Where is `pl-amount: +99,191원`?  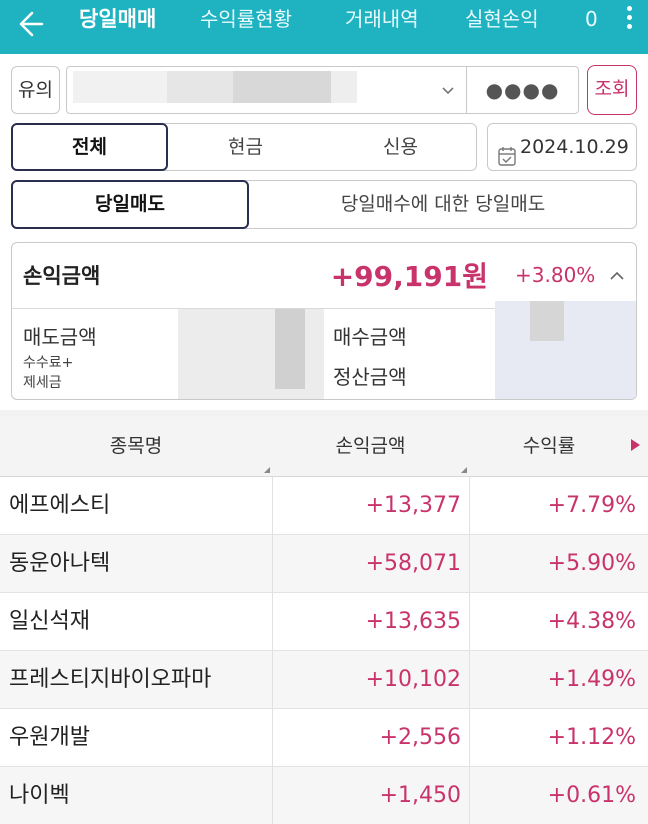 pl-amount: +99,191원 is located at coordinates (409, 276).